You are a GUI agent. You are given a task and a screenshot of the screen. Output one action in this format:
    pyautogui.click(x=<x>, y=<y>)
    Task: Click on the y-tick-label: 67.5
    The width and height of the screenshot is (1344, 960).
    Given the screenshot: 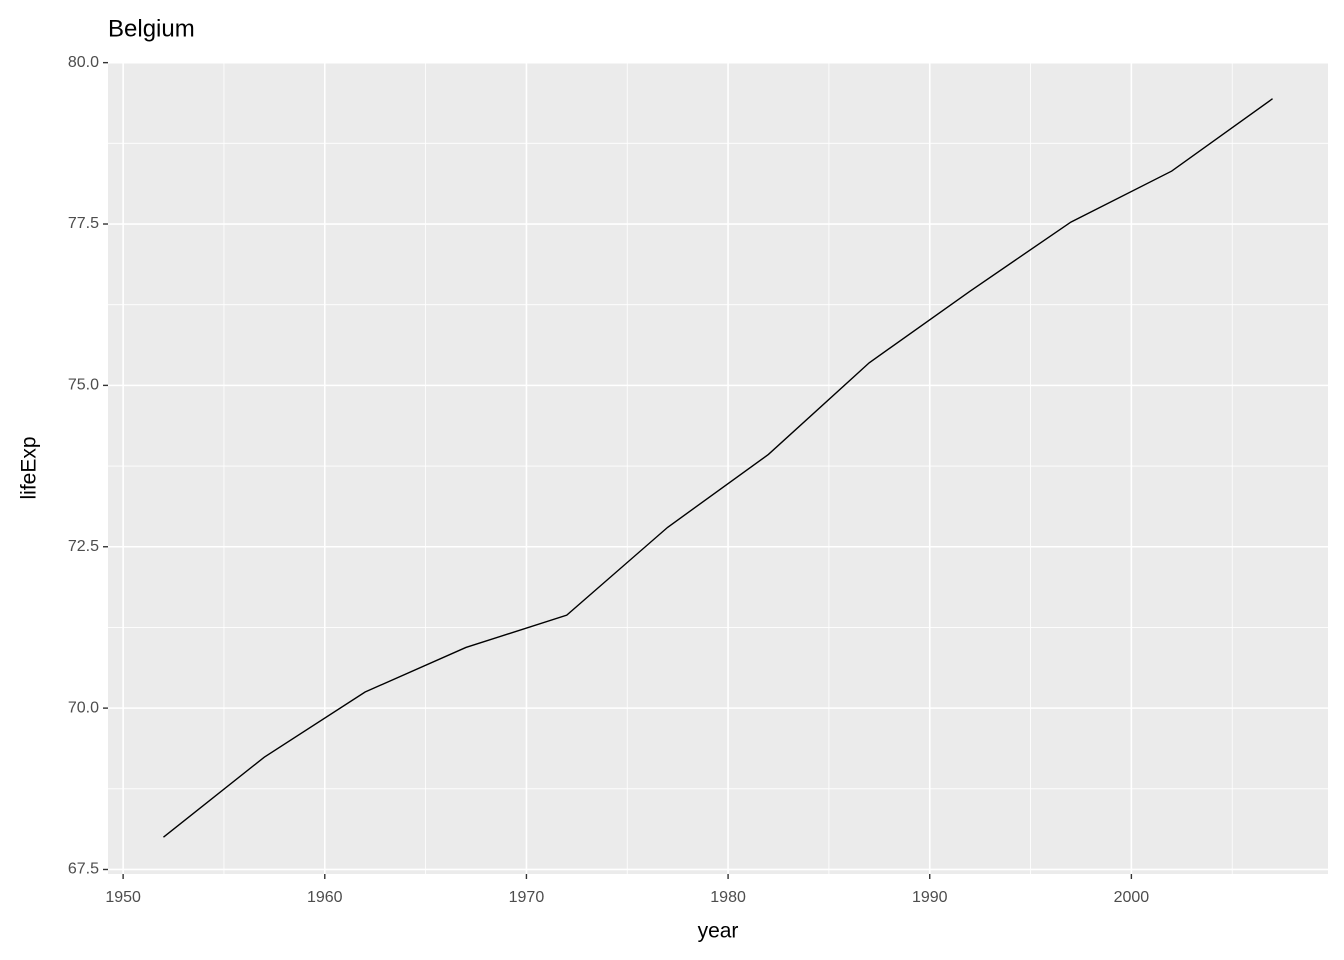 What is the action you would take?
    pyautogui.click(x=83, y=869)
    